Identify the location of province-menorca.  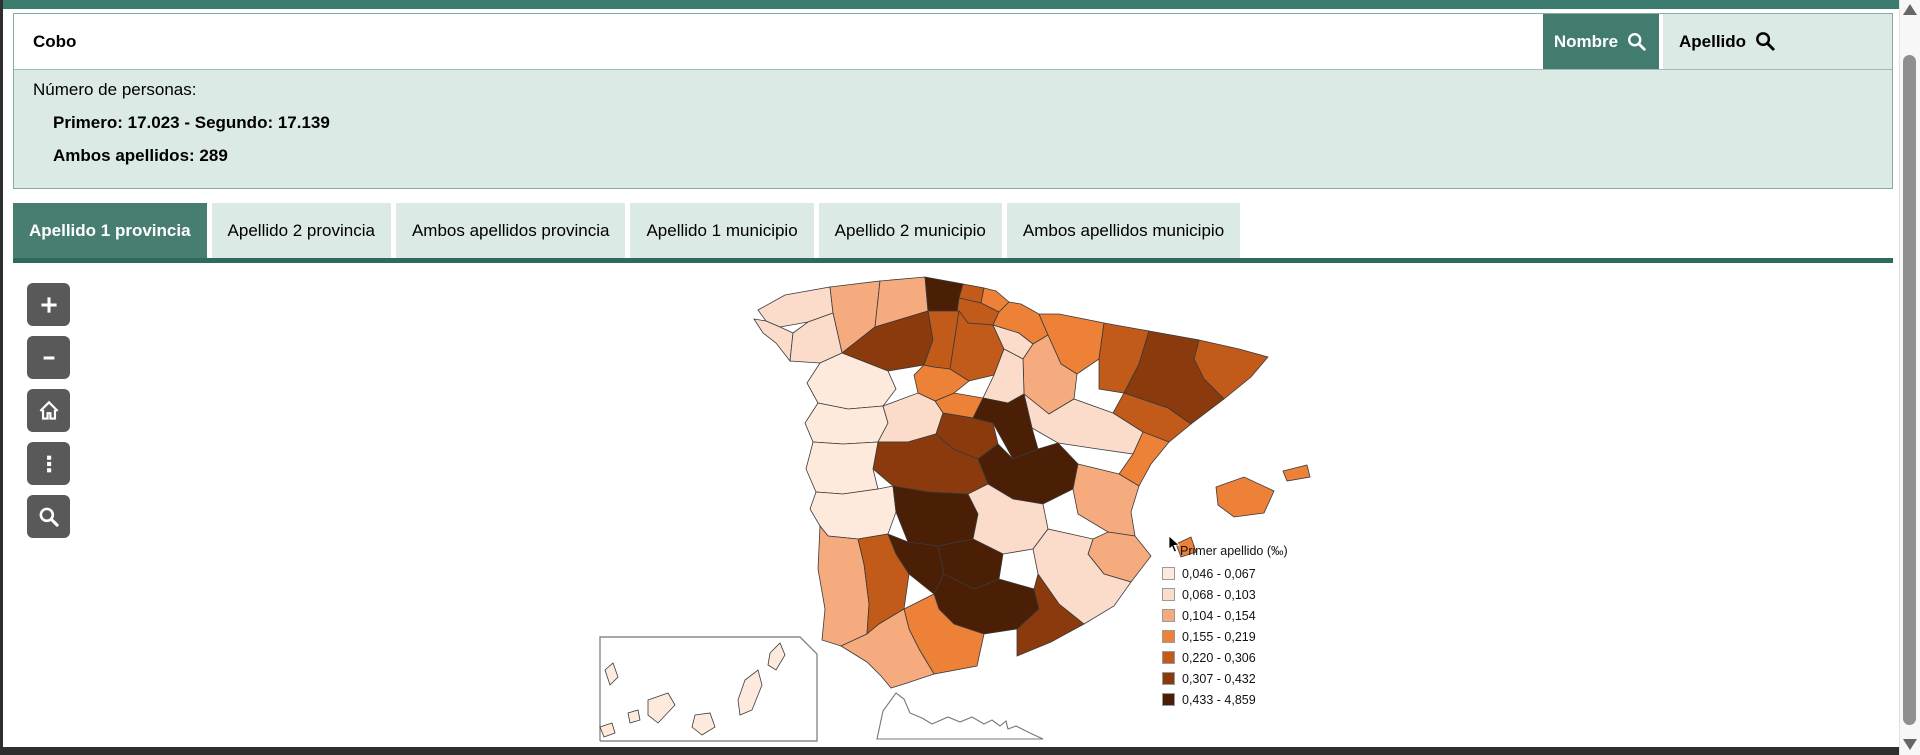
(1296, 473).